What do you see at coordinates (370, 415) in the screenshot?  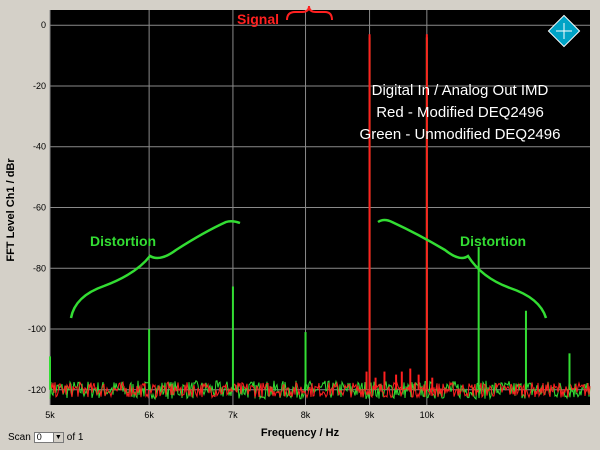 I see `x-tick-label: 9k` at bounding box center [370, 415].